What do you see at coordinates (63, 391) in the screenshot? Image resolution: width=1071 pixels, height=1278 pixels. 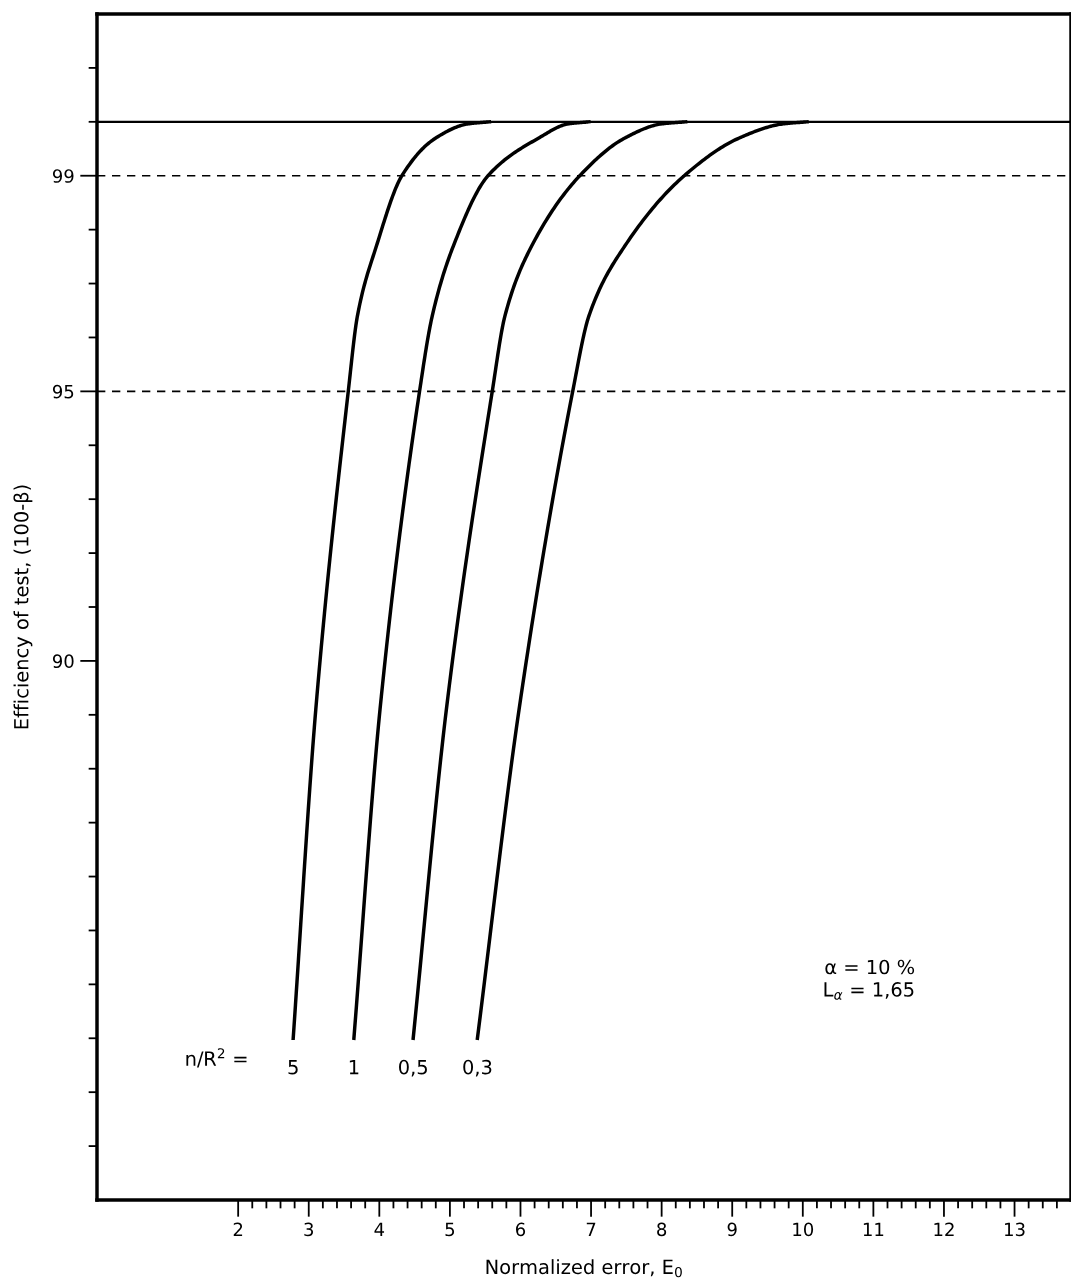 I see `y-tick-label: 95` at bounding box center [63, 391].